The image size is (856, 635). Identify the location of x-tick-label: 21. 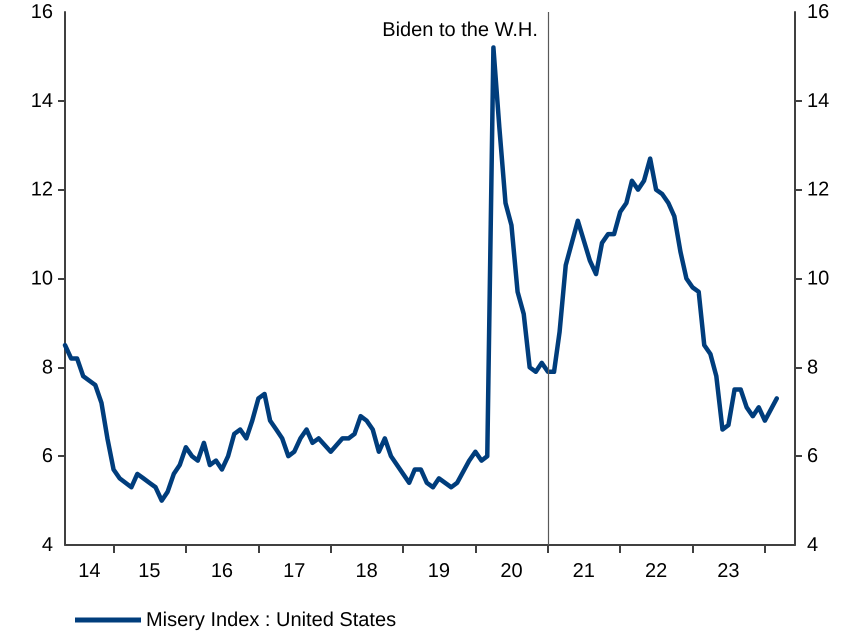
(583, 571).